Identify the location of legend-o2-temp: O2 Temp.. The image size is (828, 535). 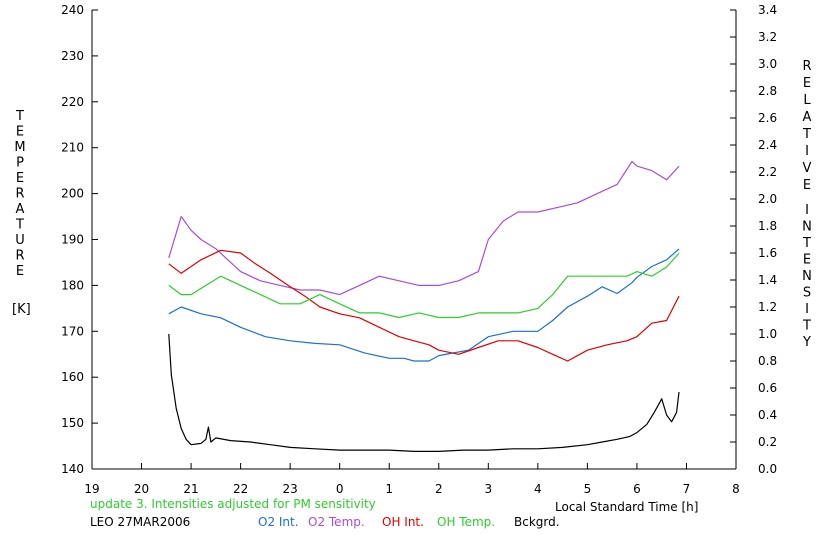
(336, 522).